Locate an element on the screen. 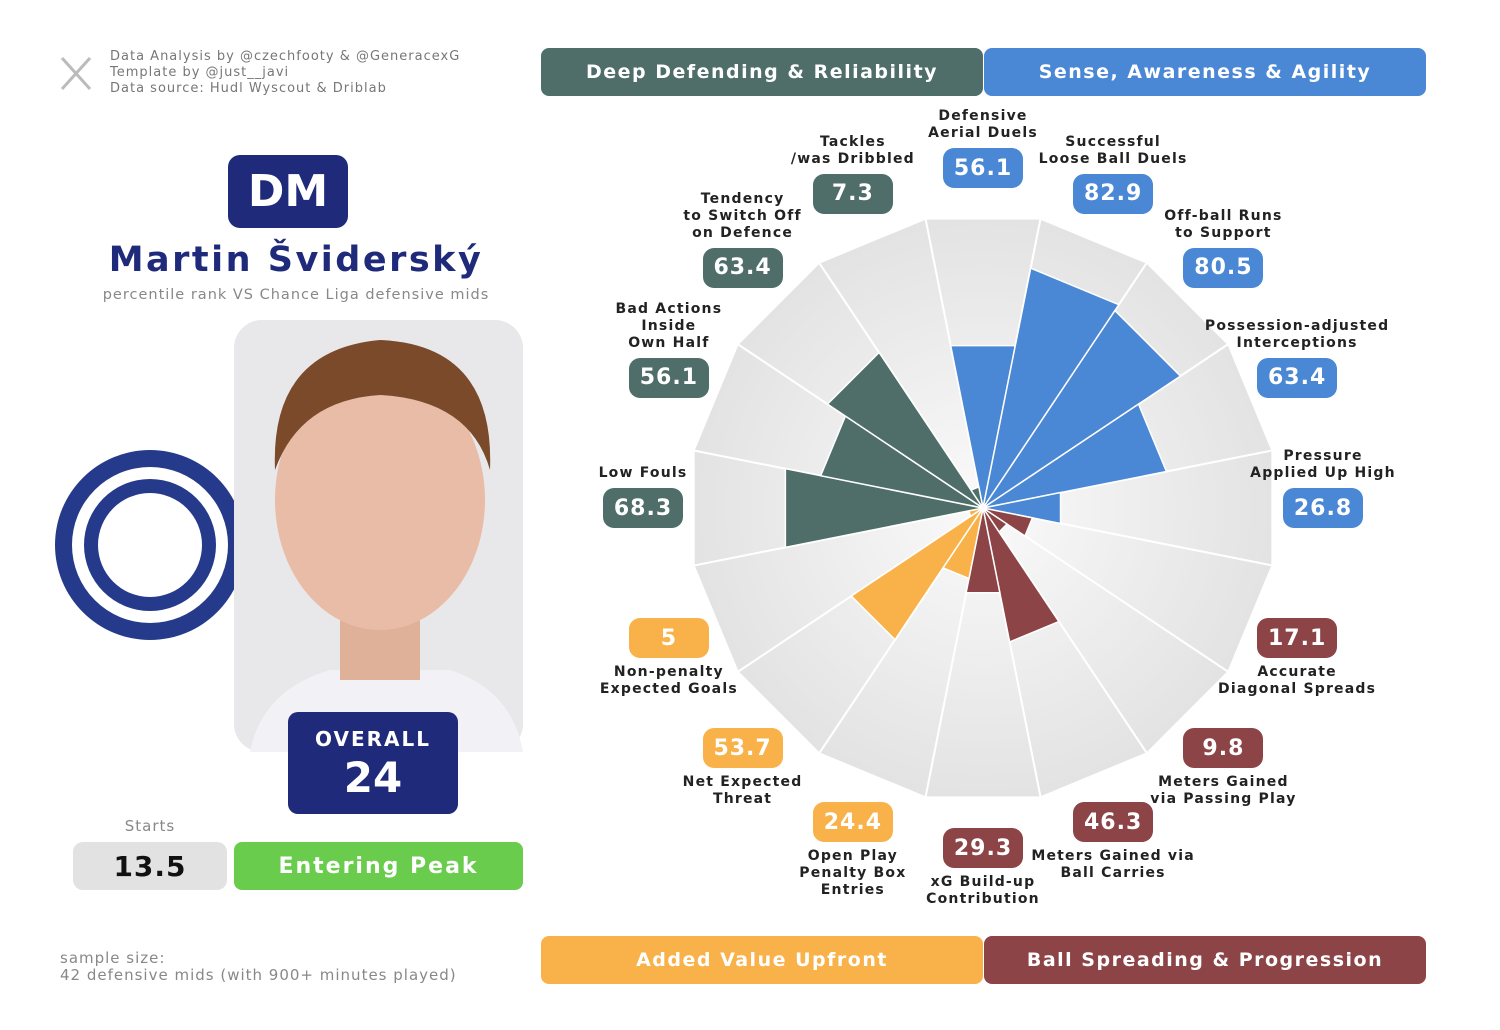 The height and width of the screenshot is (1030, 1500). metric-label: Low Fouls is located at coordinates (643, 473).